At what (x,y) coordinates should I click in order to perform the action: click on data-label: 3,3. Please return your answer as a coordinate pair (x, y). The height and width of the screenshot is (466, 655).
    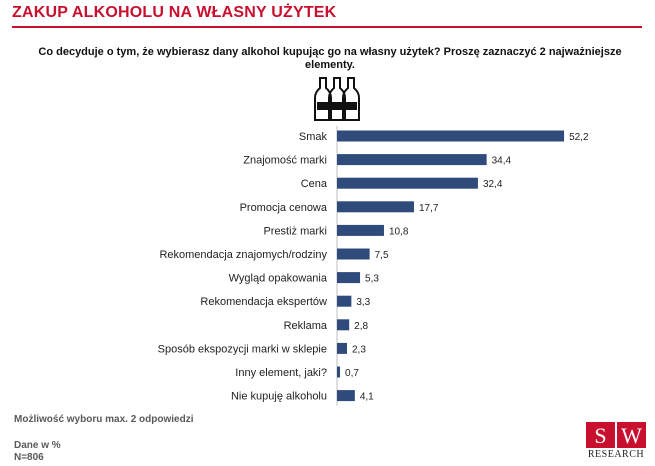
    Looking at the image, I should click on (363, 302).